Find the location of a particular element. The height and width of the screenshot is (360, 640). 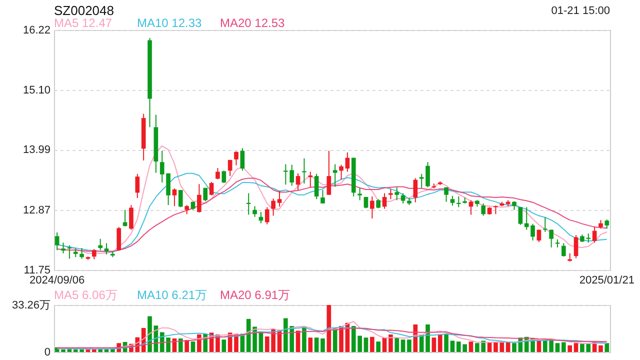

y-tick-label: 33.26万 is located at coordinates (31, 306).